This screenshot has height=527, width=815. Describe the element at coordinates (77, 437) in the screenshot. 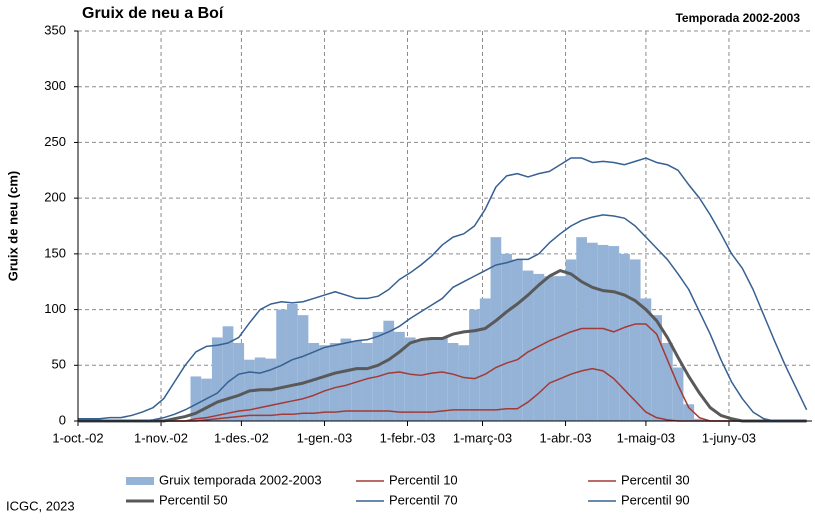

I see `x-tick-label: 1-oct.-02` at that location.